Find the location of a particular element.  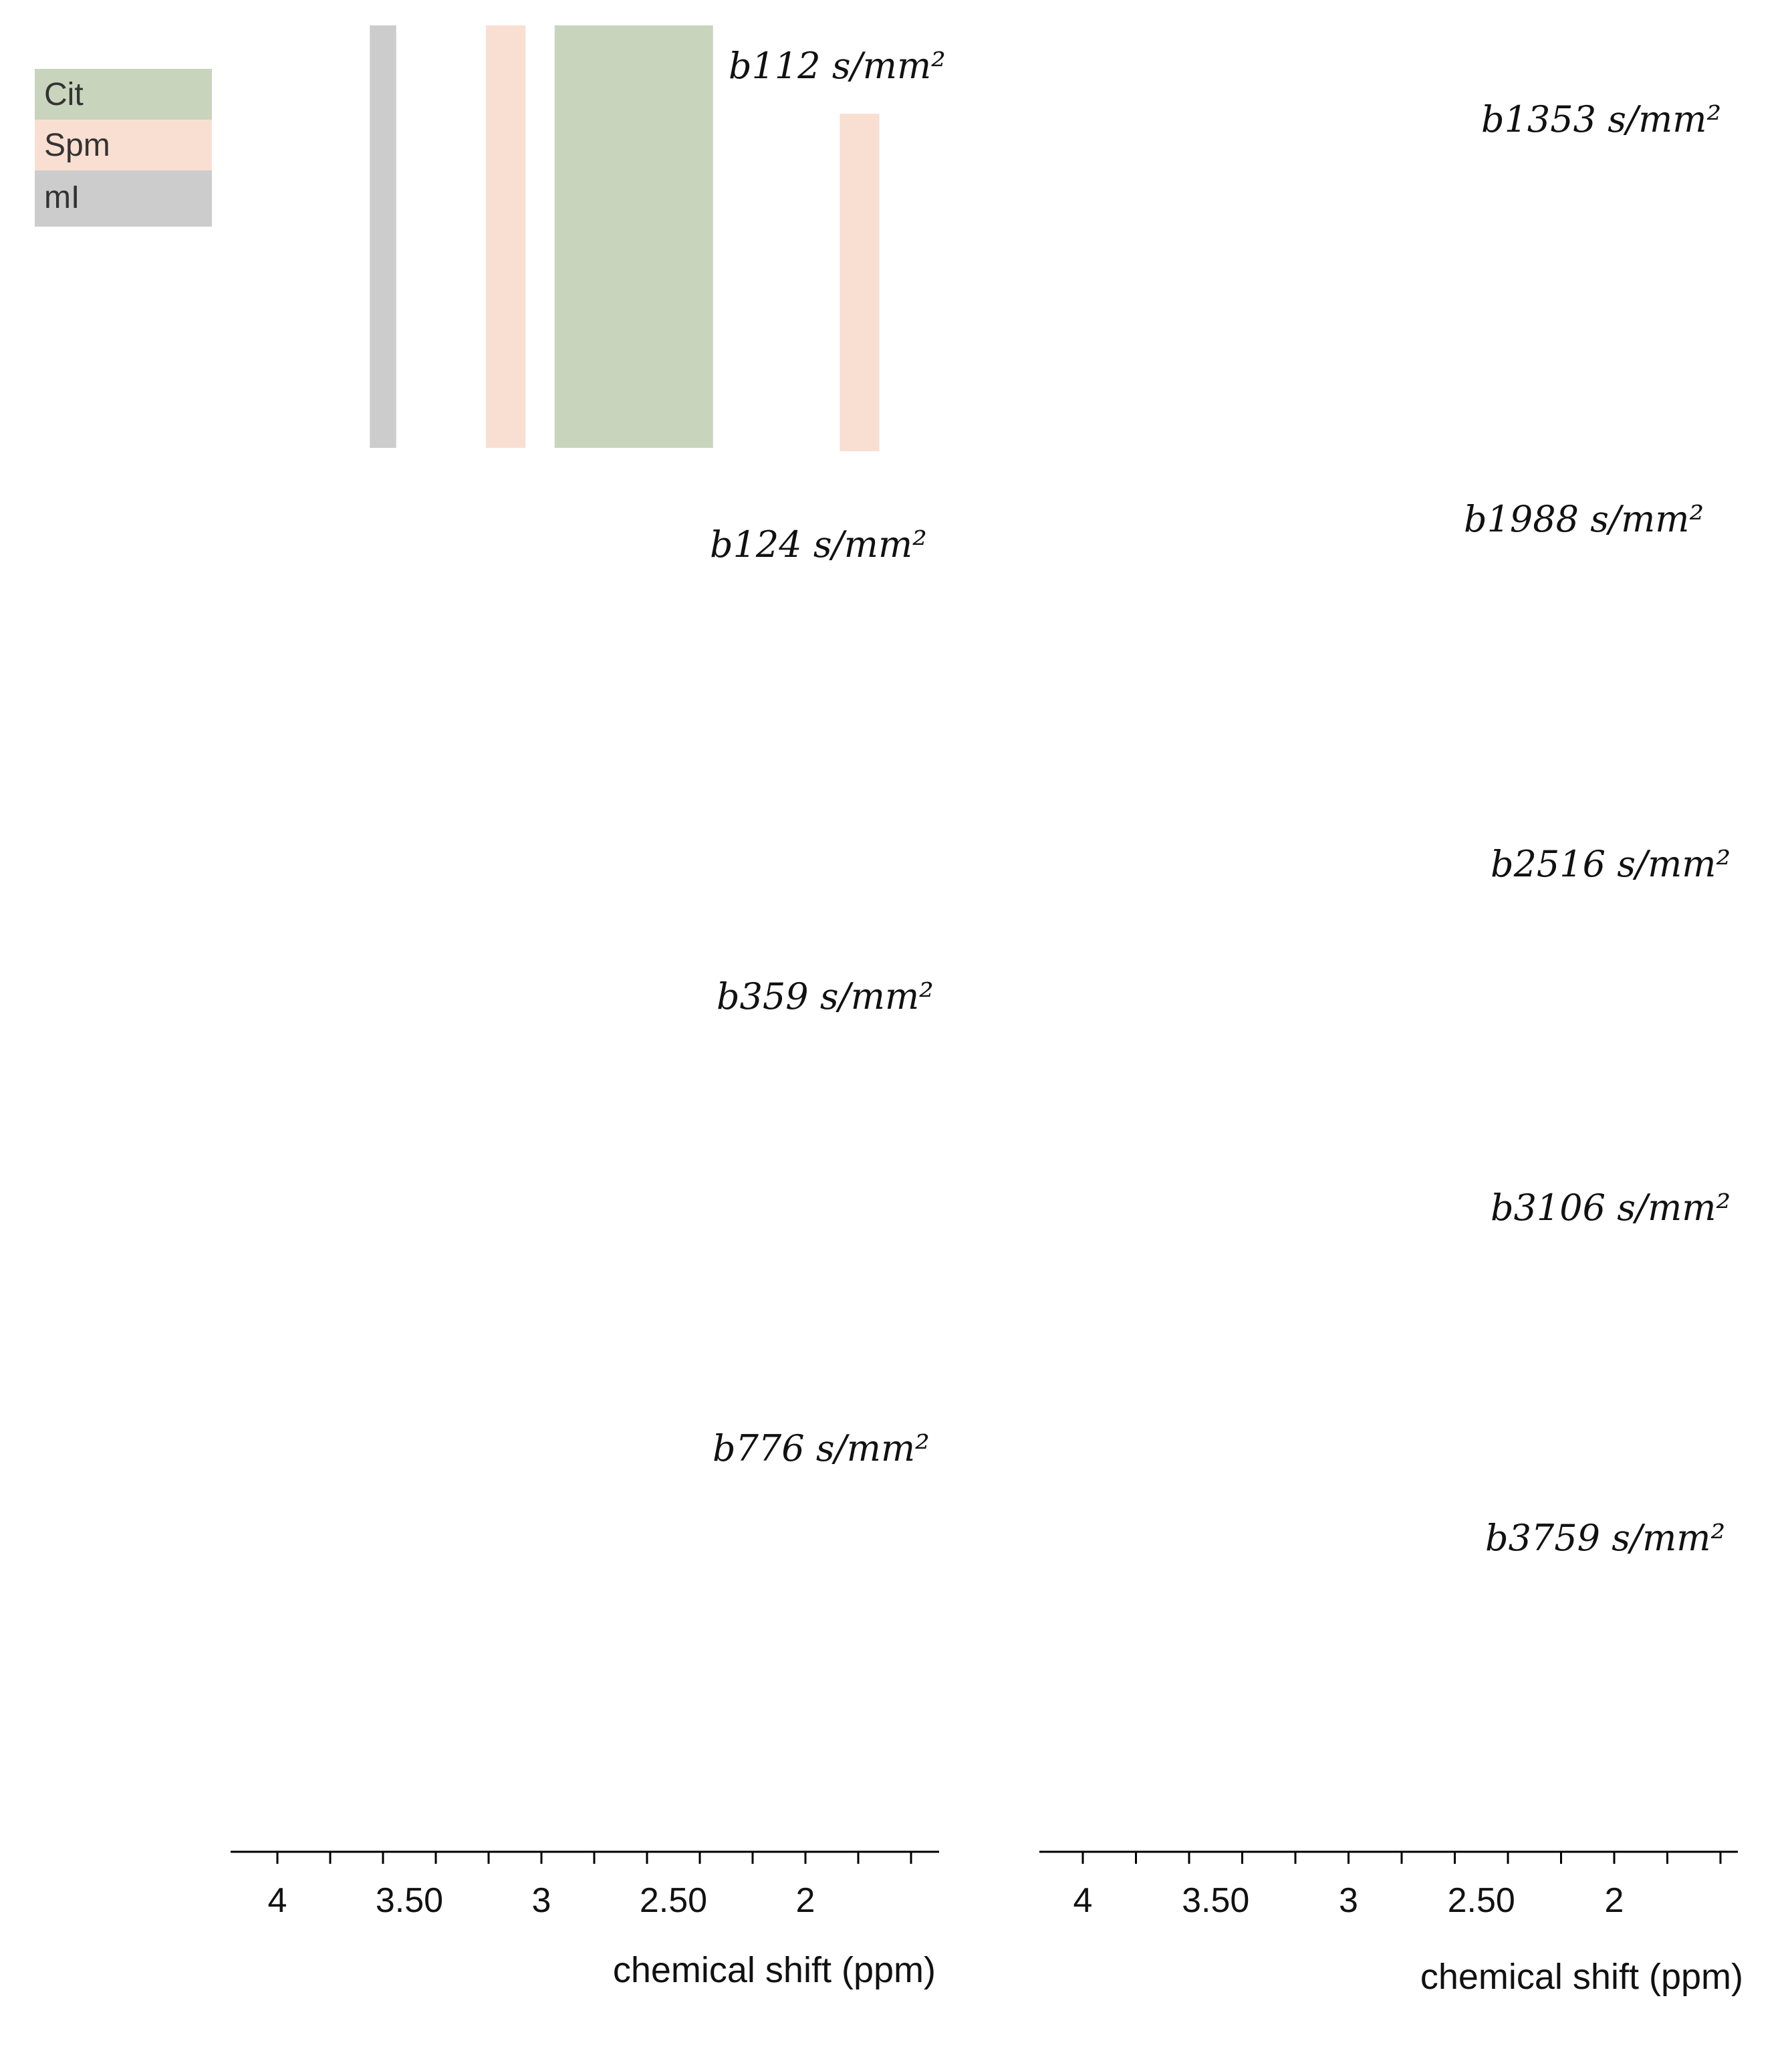

x-tick-label-0-2: 3 is located at coordinates (541, 1901).